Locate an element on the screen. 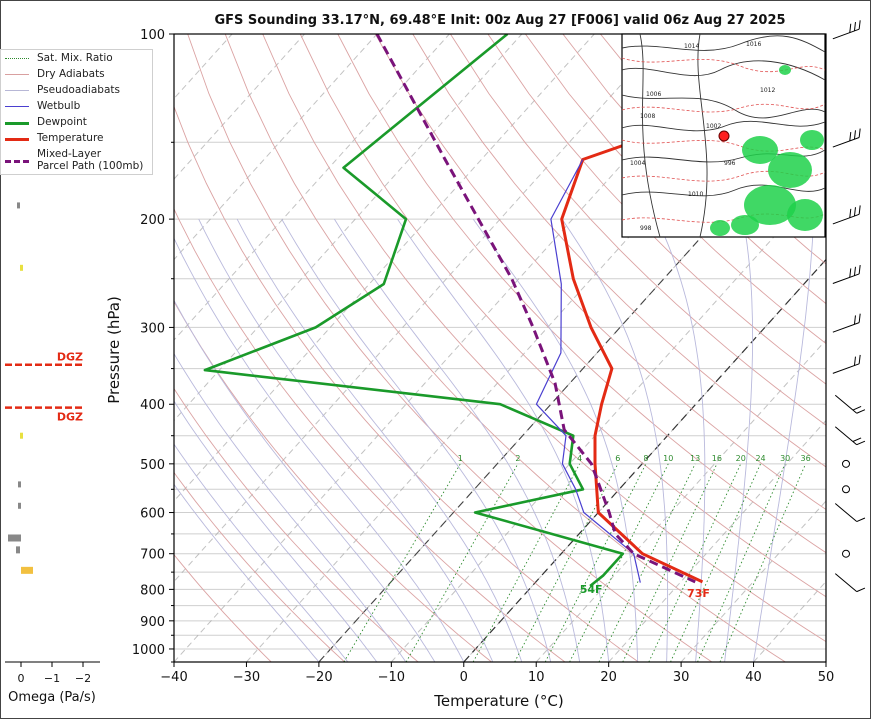 The width and height of the screenshot is (871, 719). mixing-ratio-label: 6 is located at coordinates (617, 458).